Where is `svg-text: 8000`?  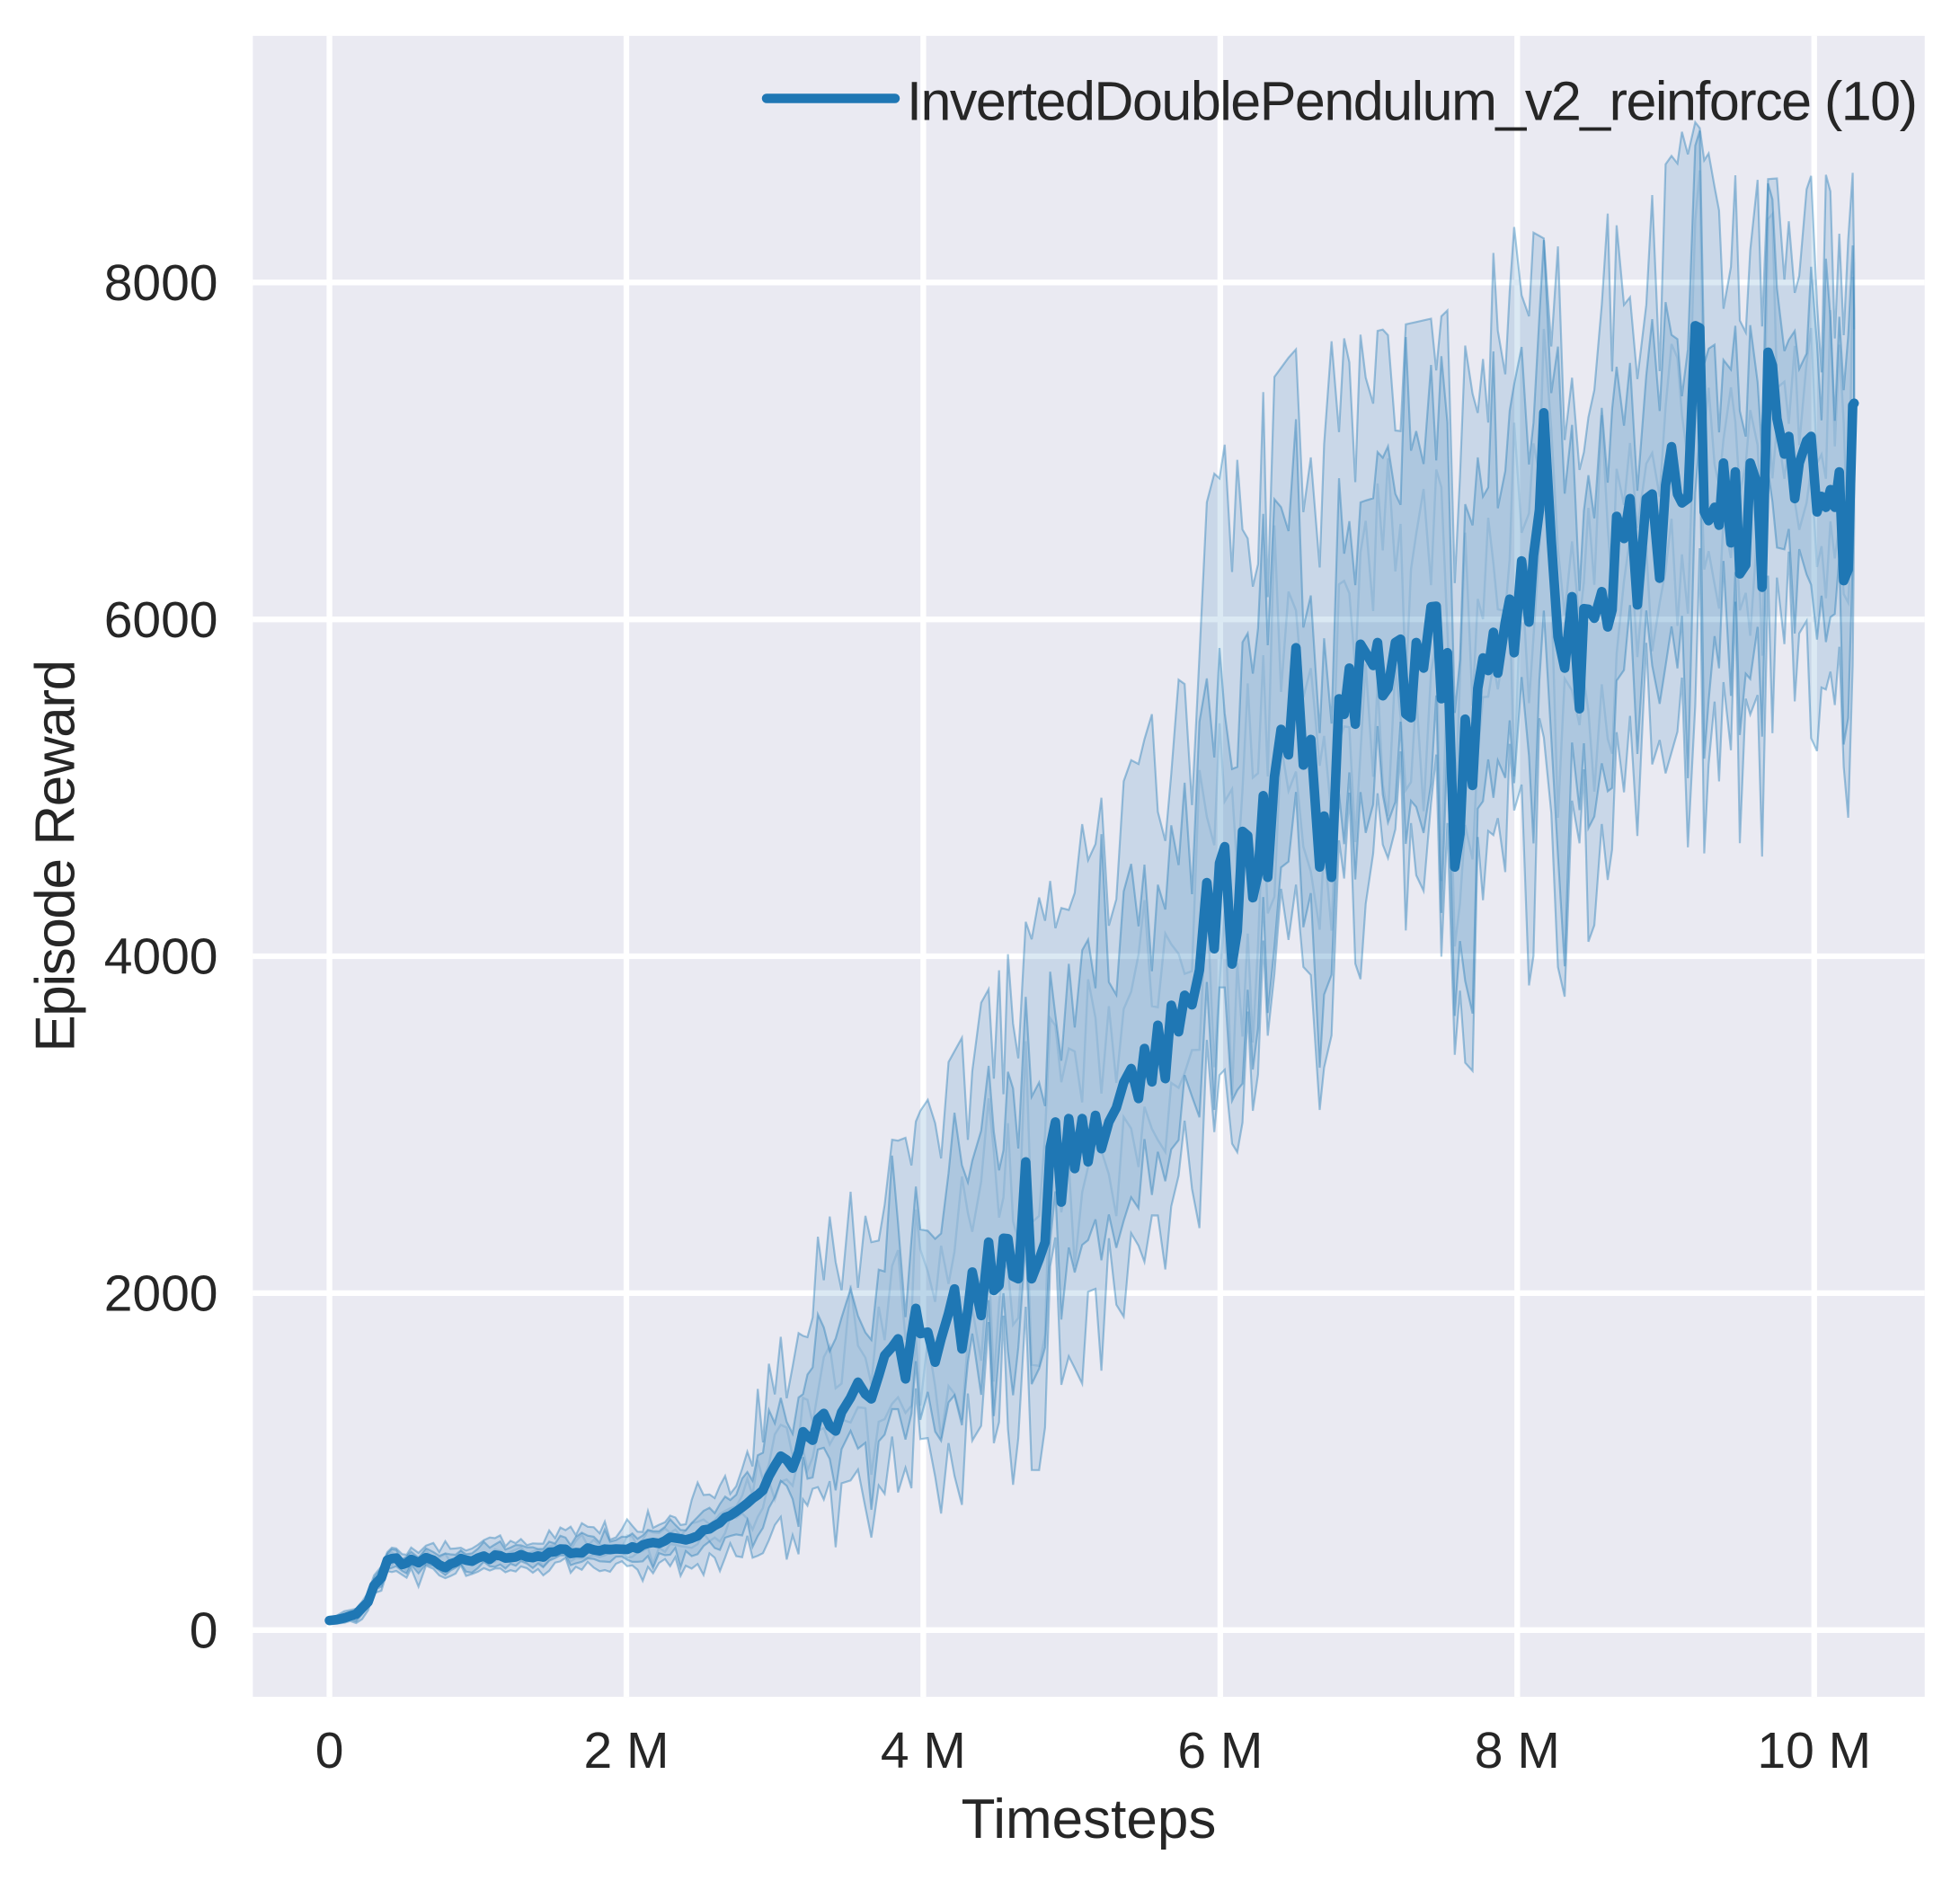 svg-text: 8000 is located at coordinates (161, 283).